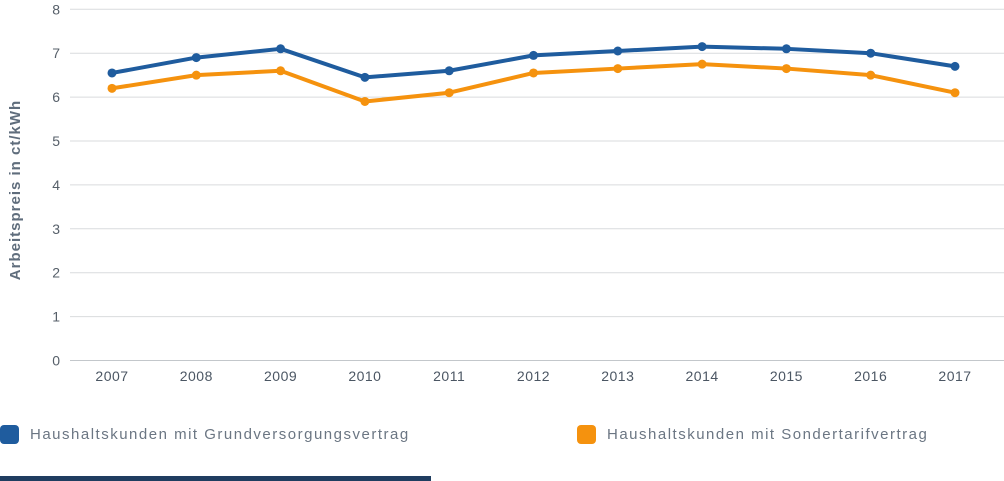 Image resolution: width=1004 pixels, height=481 pixels. What do you see at coordinates (617, 376) in the screenshot?
I see `x-tick-label-2013: 2013` at bounding box center [617, 376].